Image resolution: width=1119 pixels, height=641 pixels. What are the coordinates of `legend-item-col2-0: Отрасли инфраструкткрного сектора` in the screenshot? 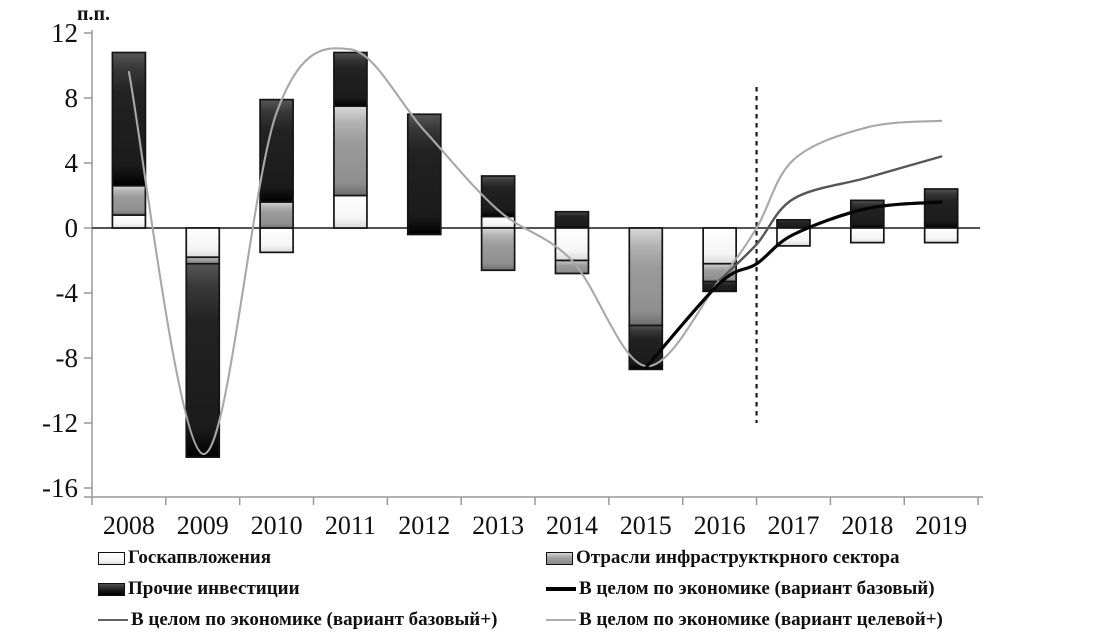 It's located at (722, 558).